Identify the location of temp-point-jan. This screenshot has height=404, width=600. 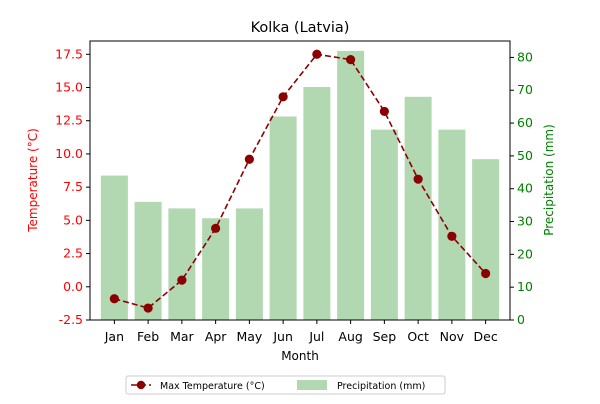
(114, 299).